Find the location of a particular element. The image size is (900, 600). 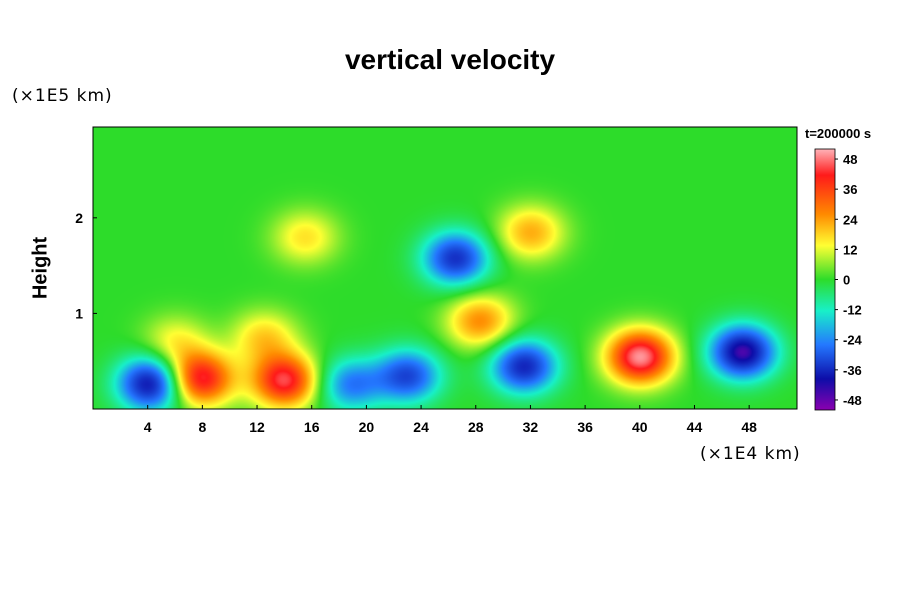

colorbar-tick-label: 48 is located at coordinates (850, 159).